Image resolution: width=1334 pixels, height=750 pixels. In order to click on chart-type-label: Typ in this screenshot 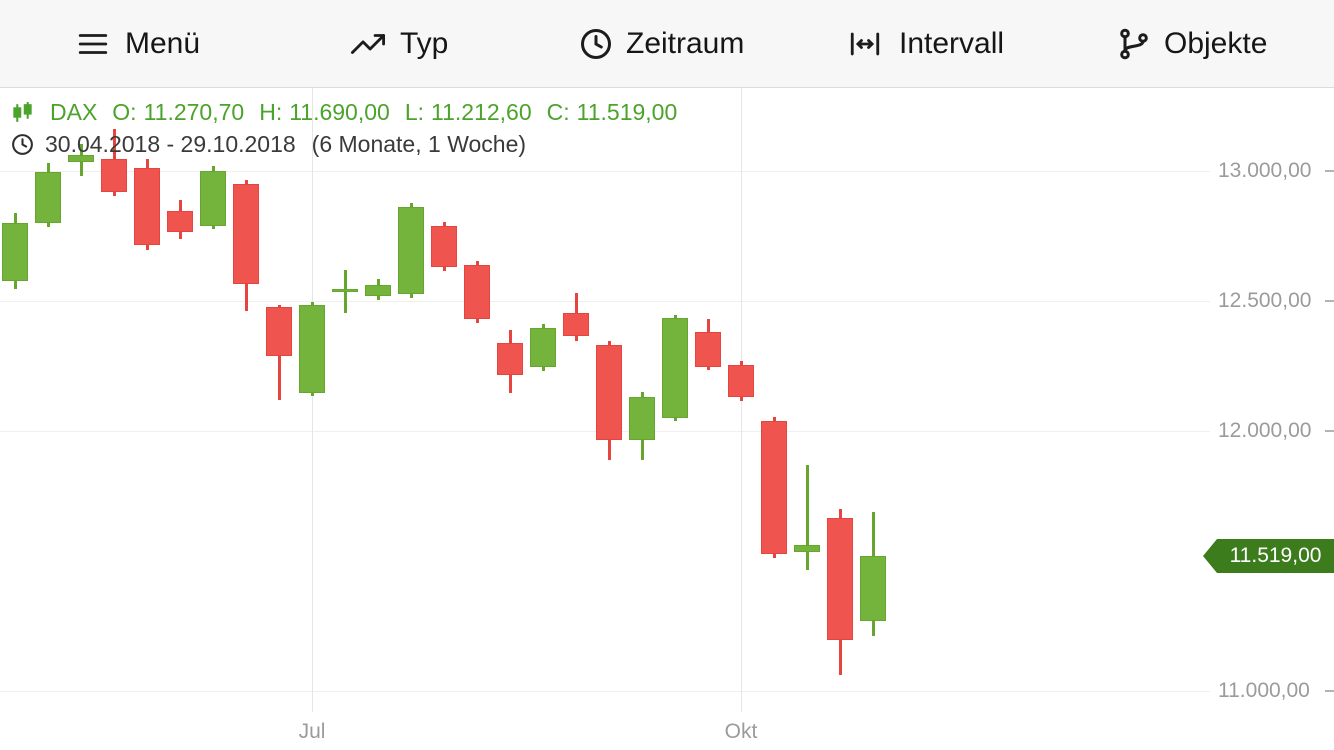, I will do `click(424, 43)`.